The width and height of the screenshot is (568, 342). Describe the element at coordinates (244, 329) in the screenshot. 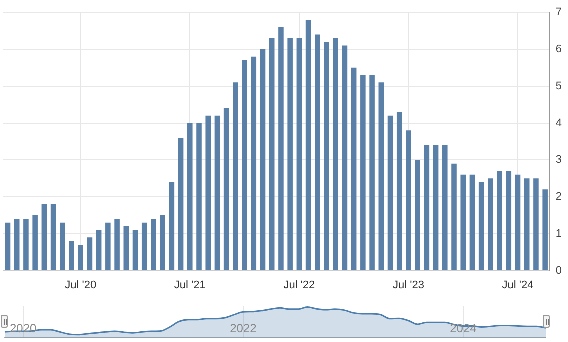

I see `x-tick-label: 2022` at that location.